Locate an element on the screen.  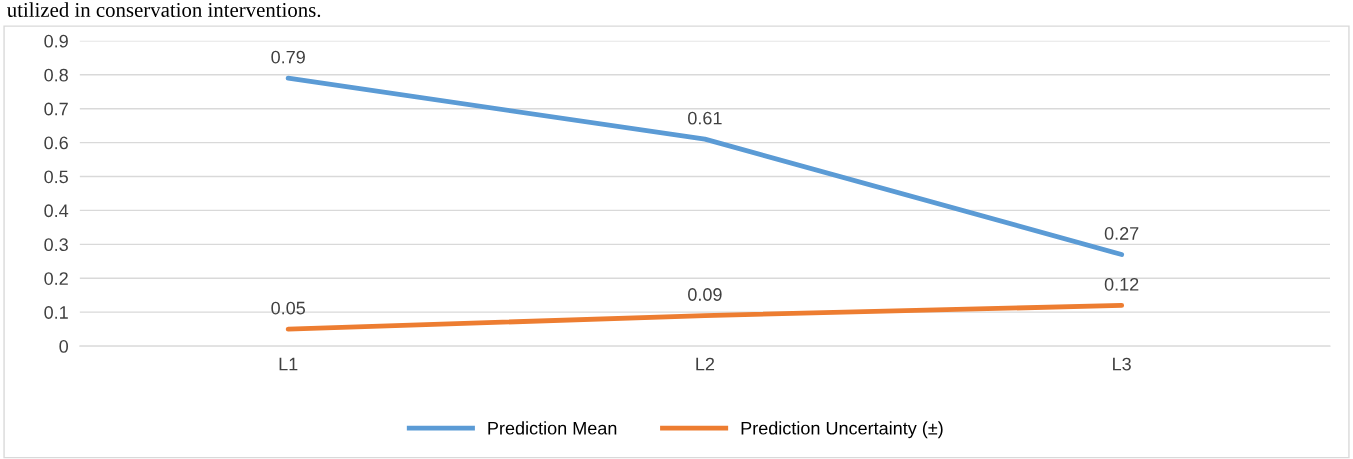
y-tick-label: 0 is located at coordinates (64, 346).